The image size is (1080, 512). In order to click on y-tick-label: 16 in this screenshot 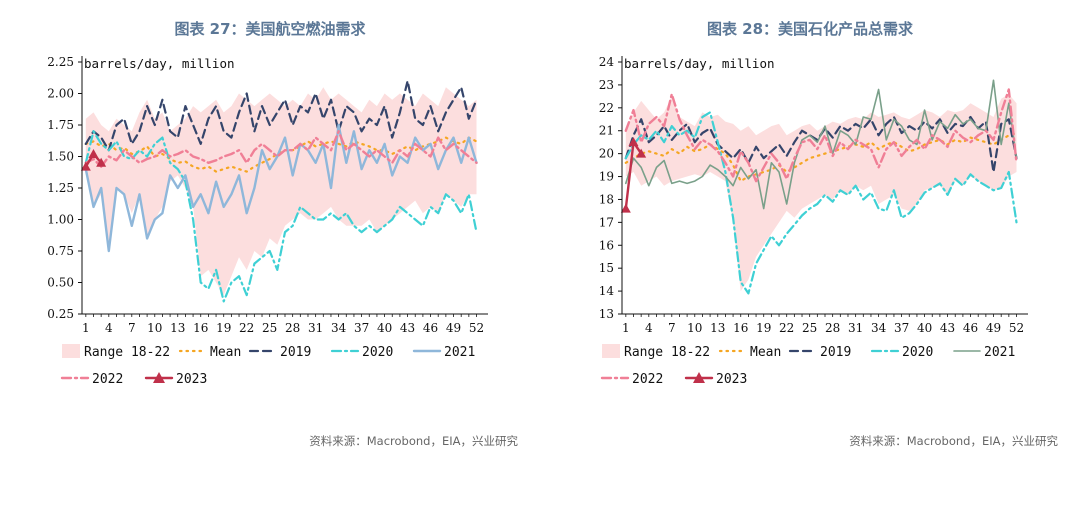, I will do `click(606, 245)`.